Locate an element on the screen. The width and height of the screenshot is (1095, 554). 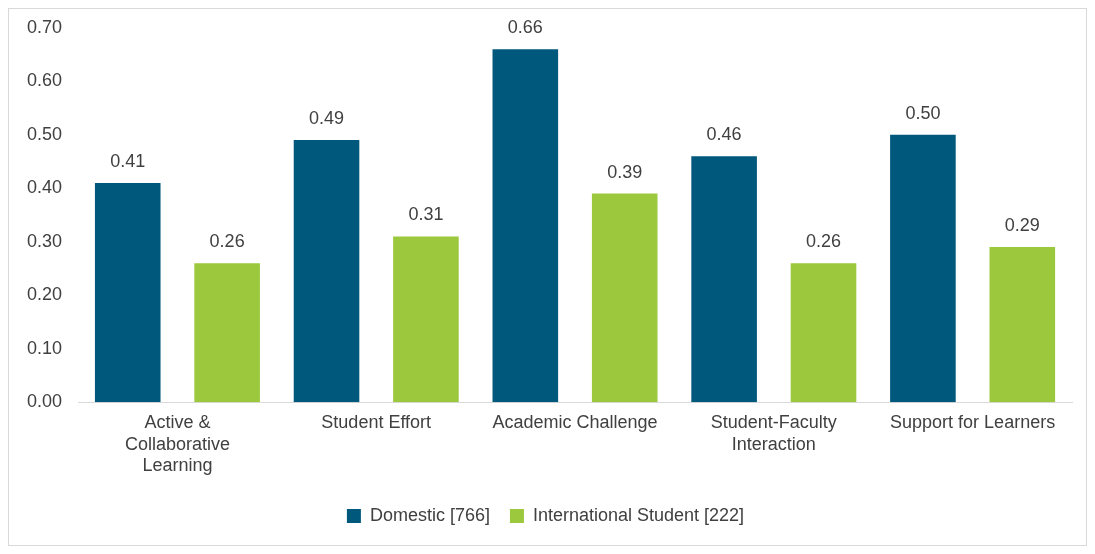
y-tick-label: 0.30 is located at coordinates (44, 240).